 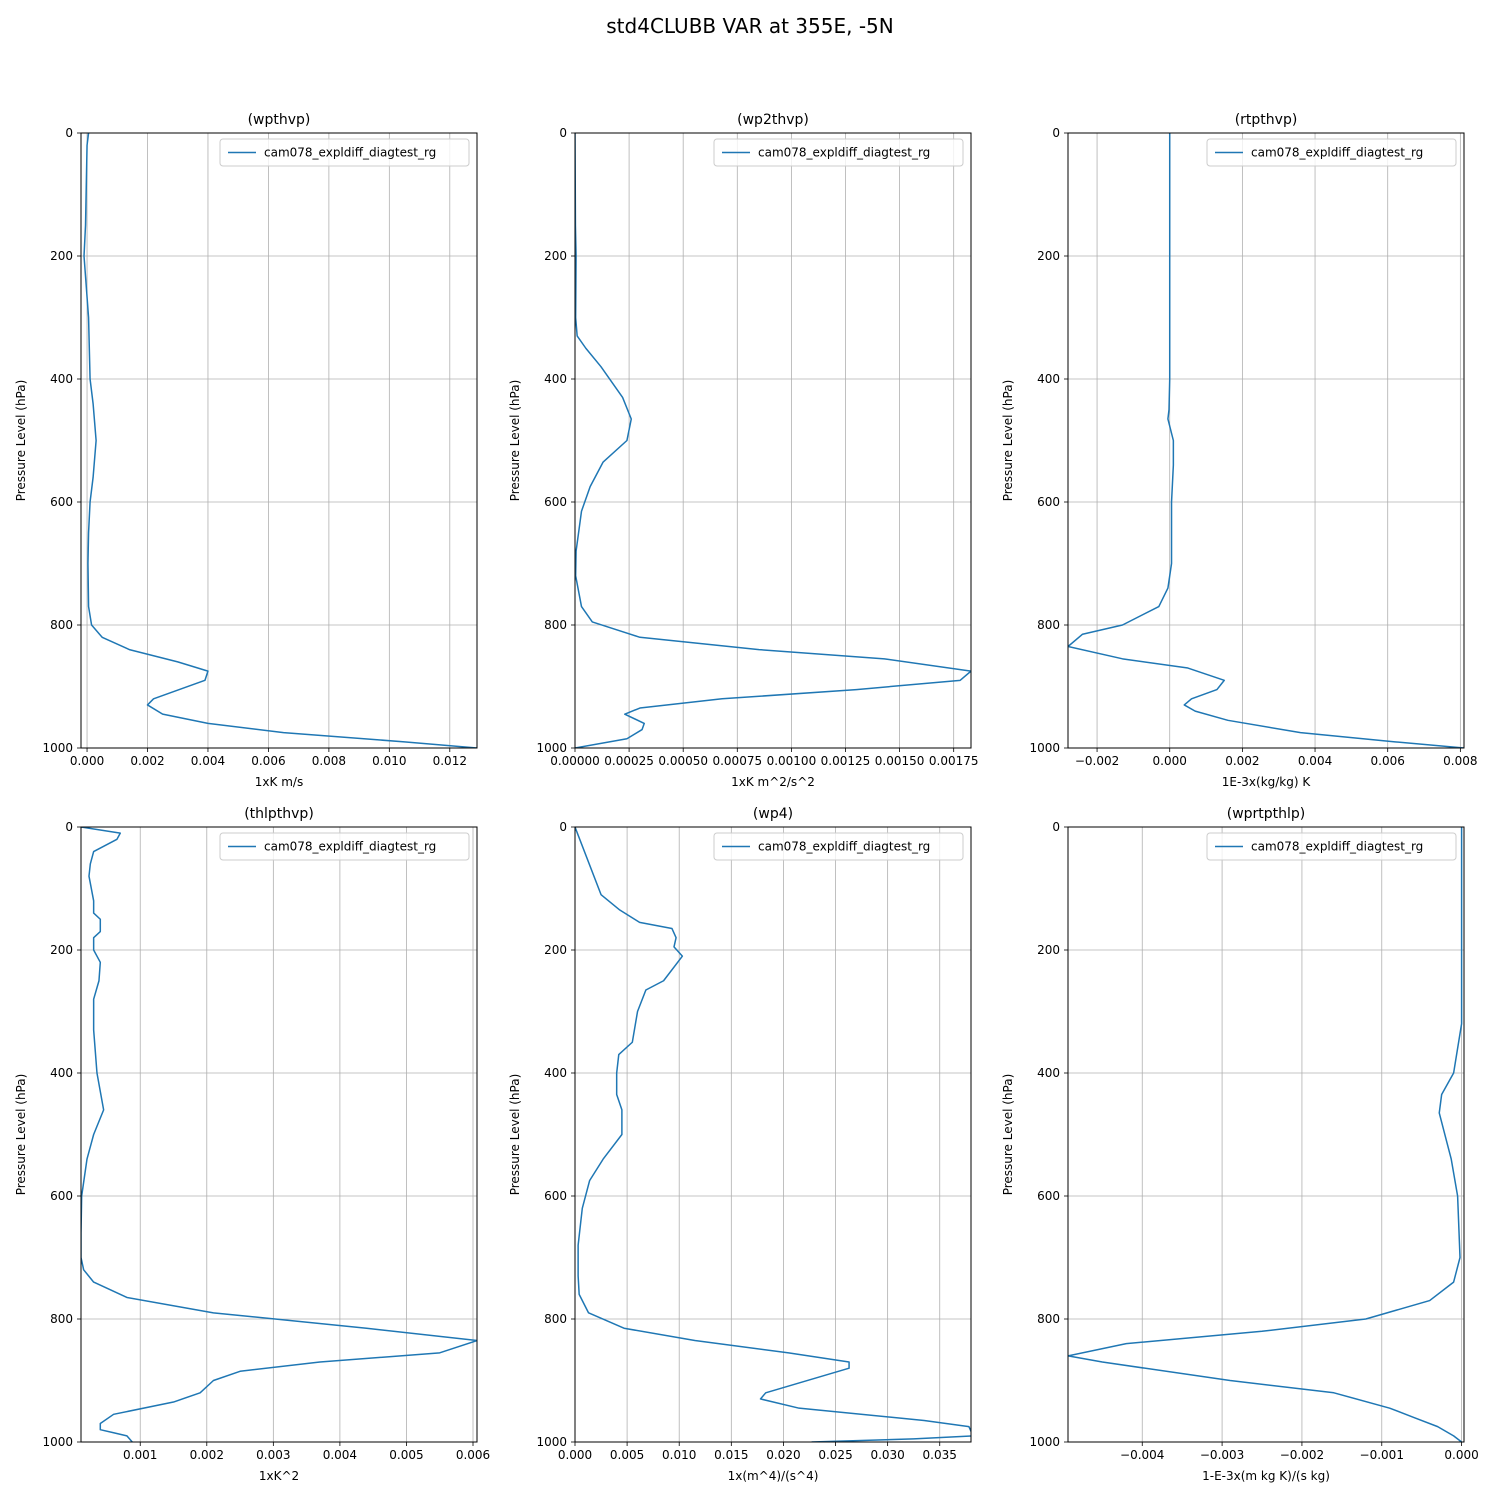 What do you see at coordinates (279, 120) in the screenshot?
I see `subplot-title: (wpthvp)` at bounding box center [279, 120].